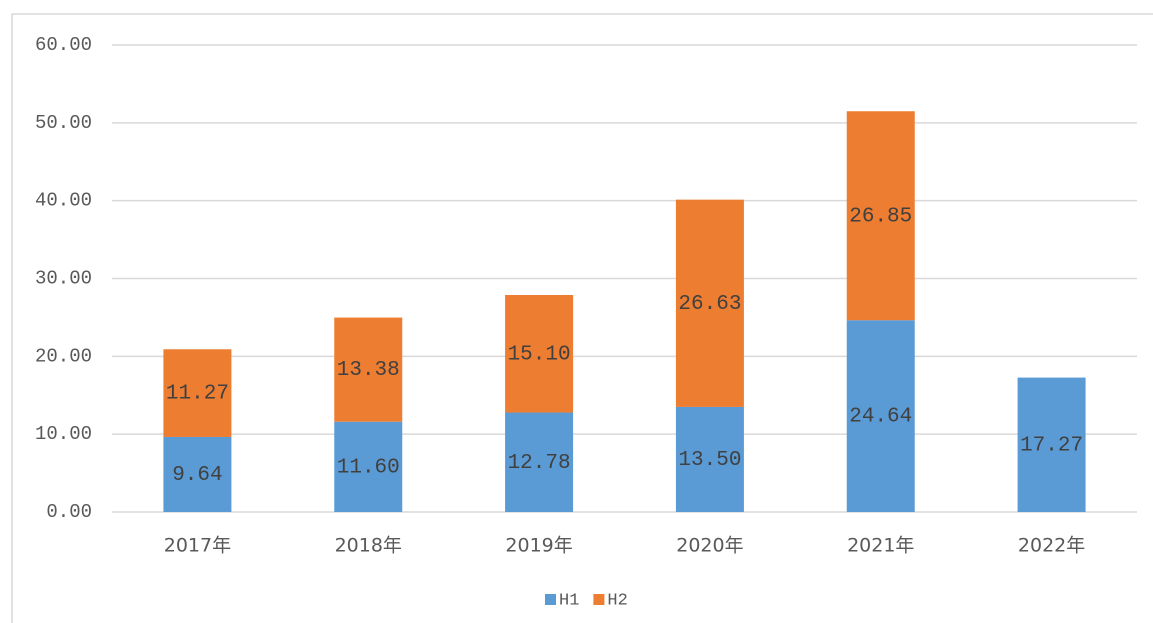  I want to click on legend-label: H2, so click(617, 600).